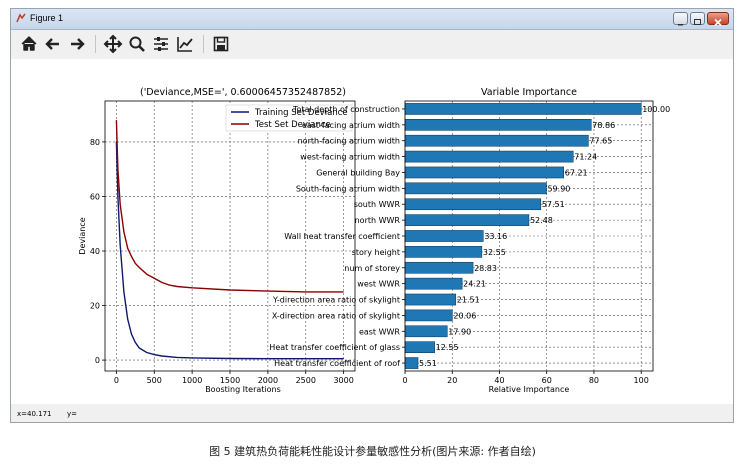  I want to click on deviance-legend: Training Set Deviance Test Set Deviance, so click(289, 118).